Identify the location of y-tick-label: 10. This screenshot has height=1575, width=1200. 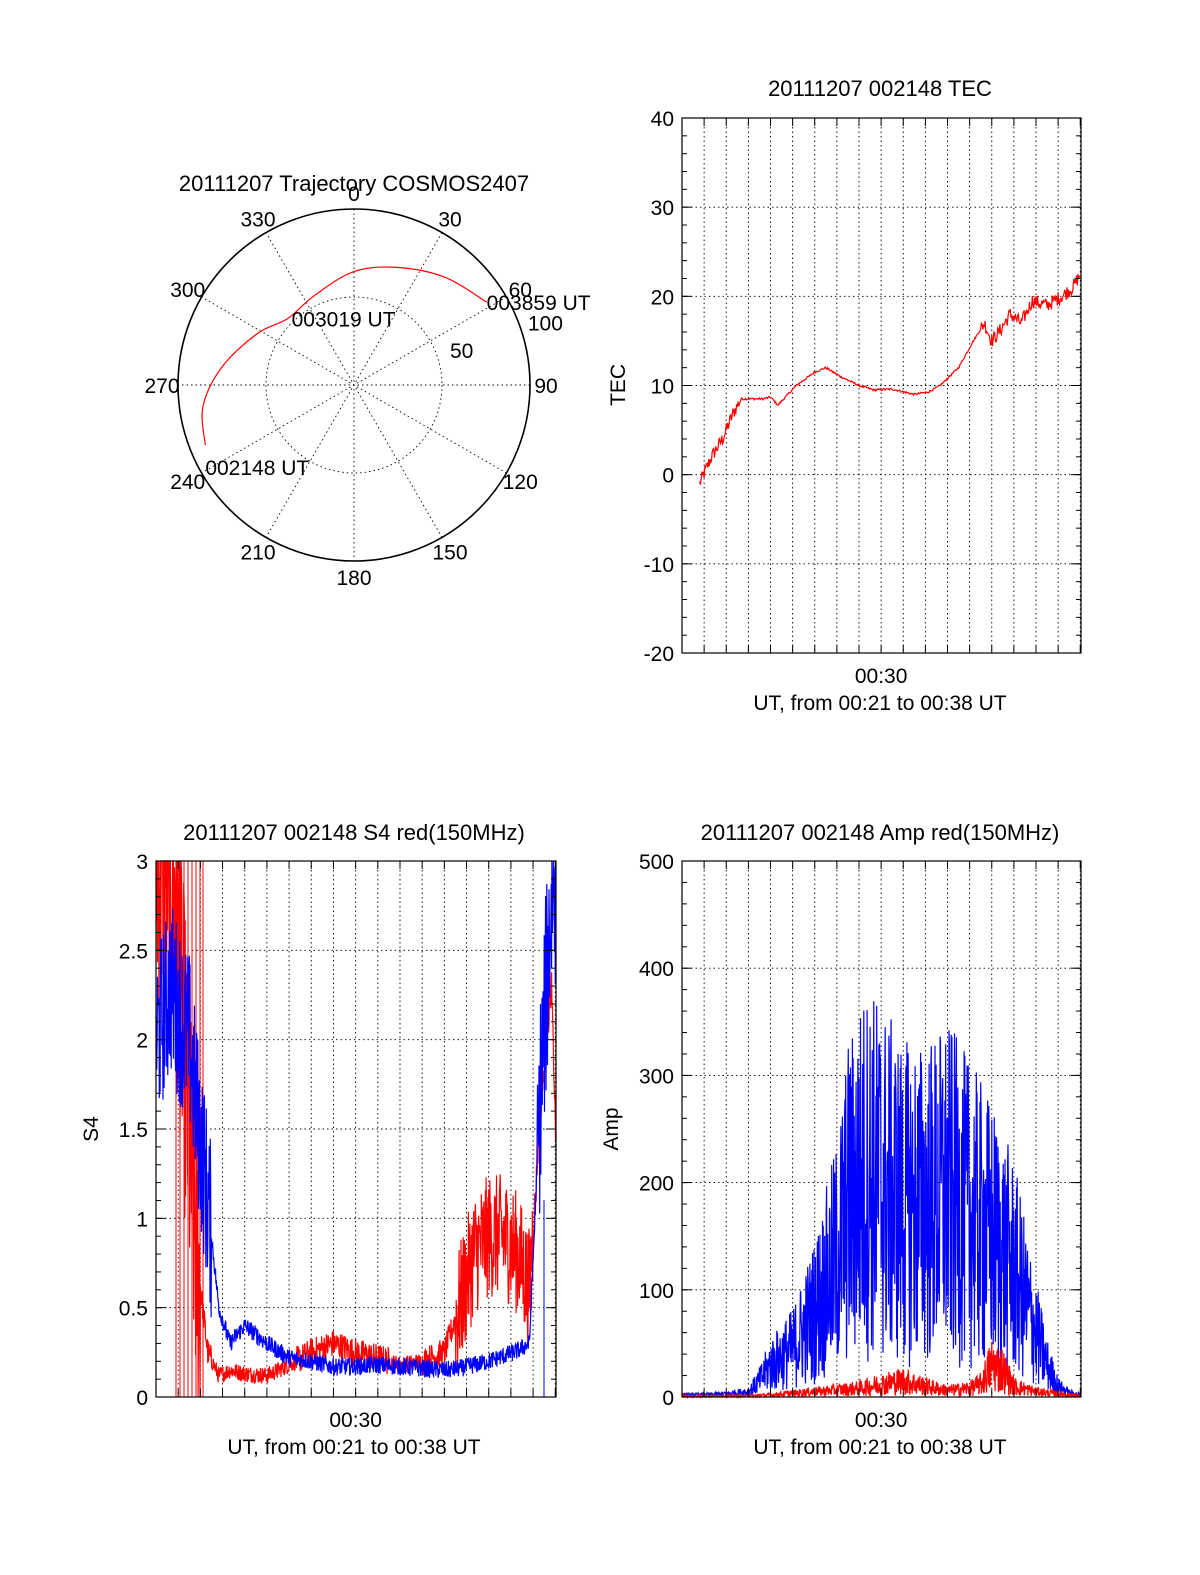
(662, 387).